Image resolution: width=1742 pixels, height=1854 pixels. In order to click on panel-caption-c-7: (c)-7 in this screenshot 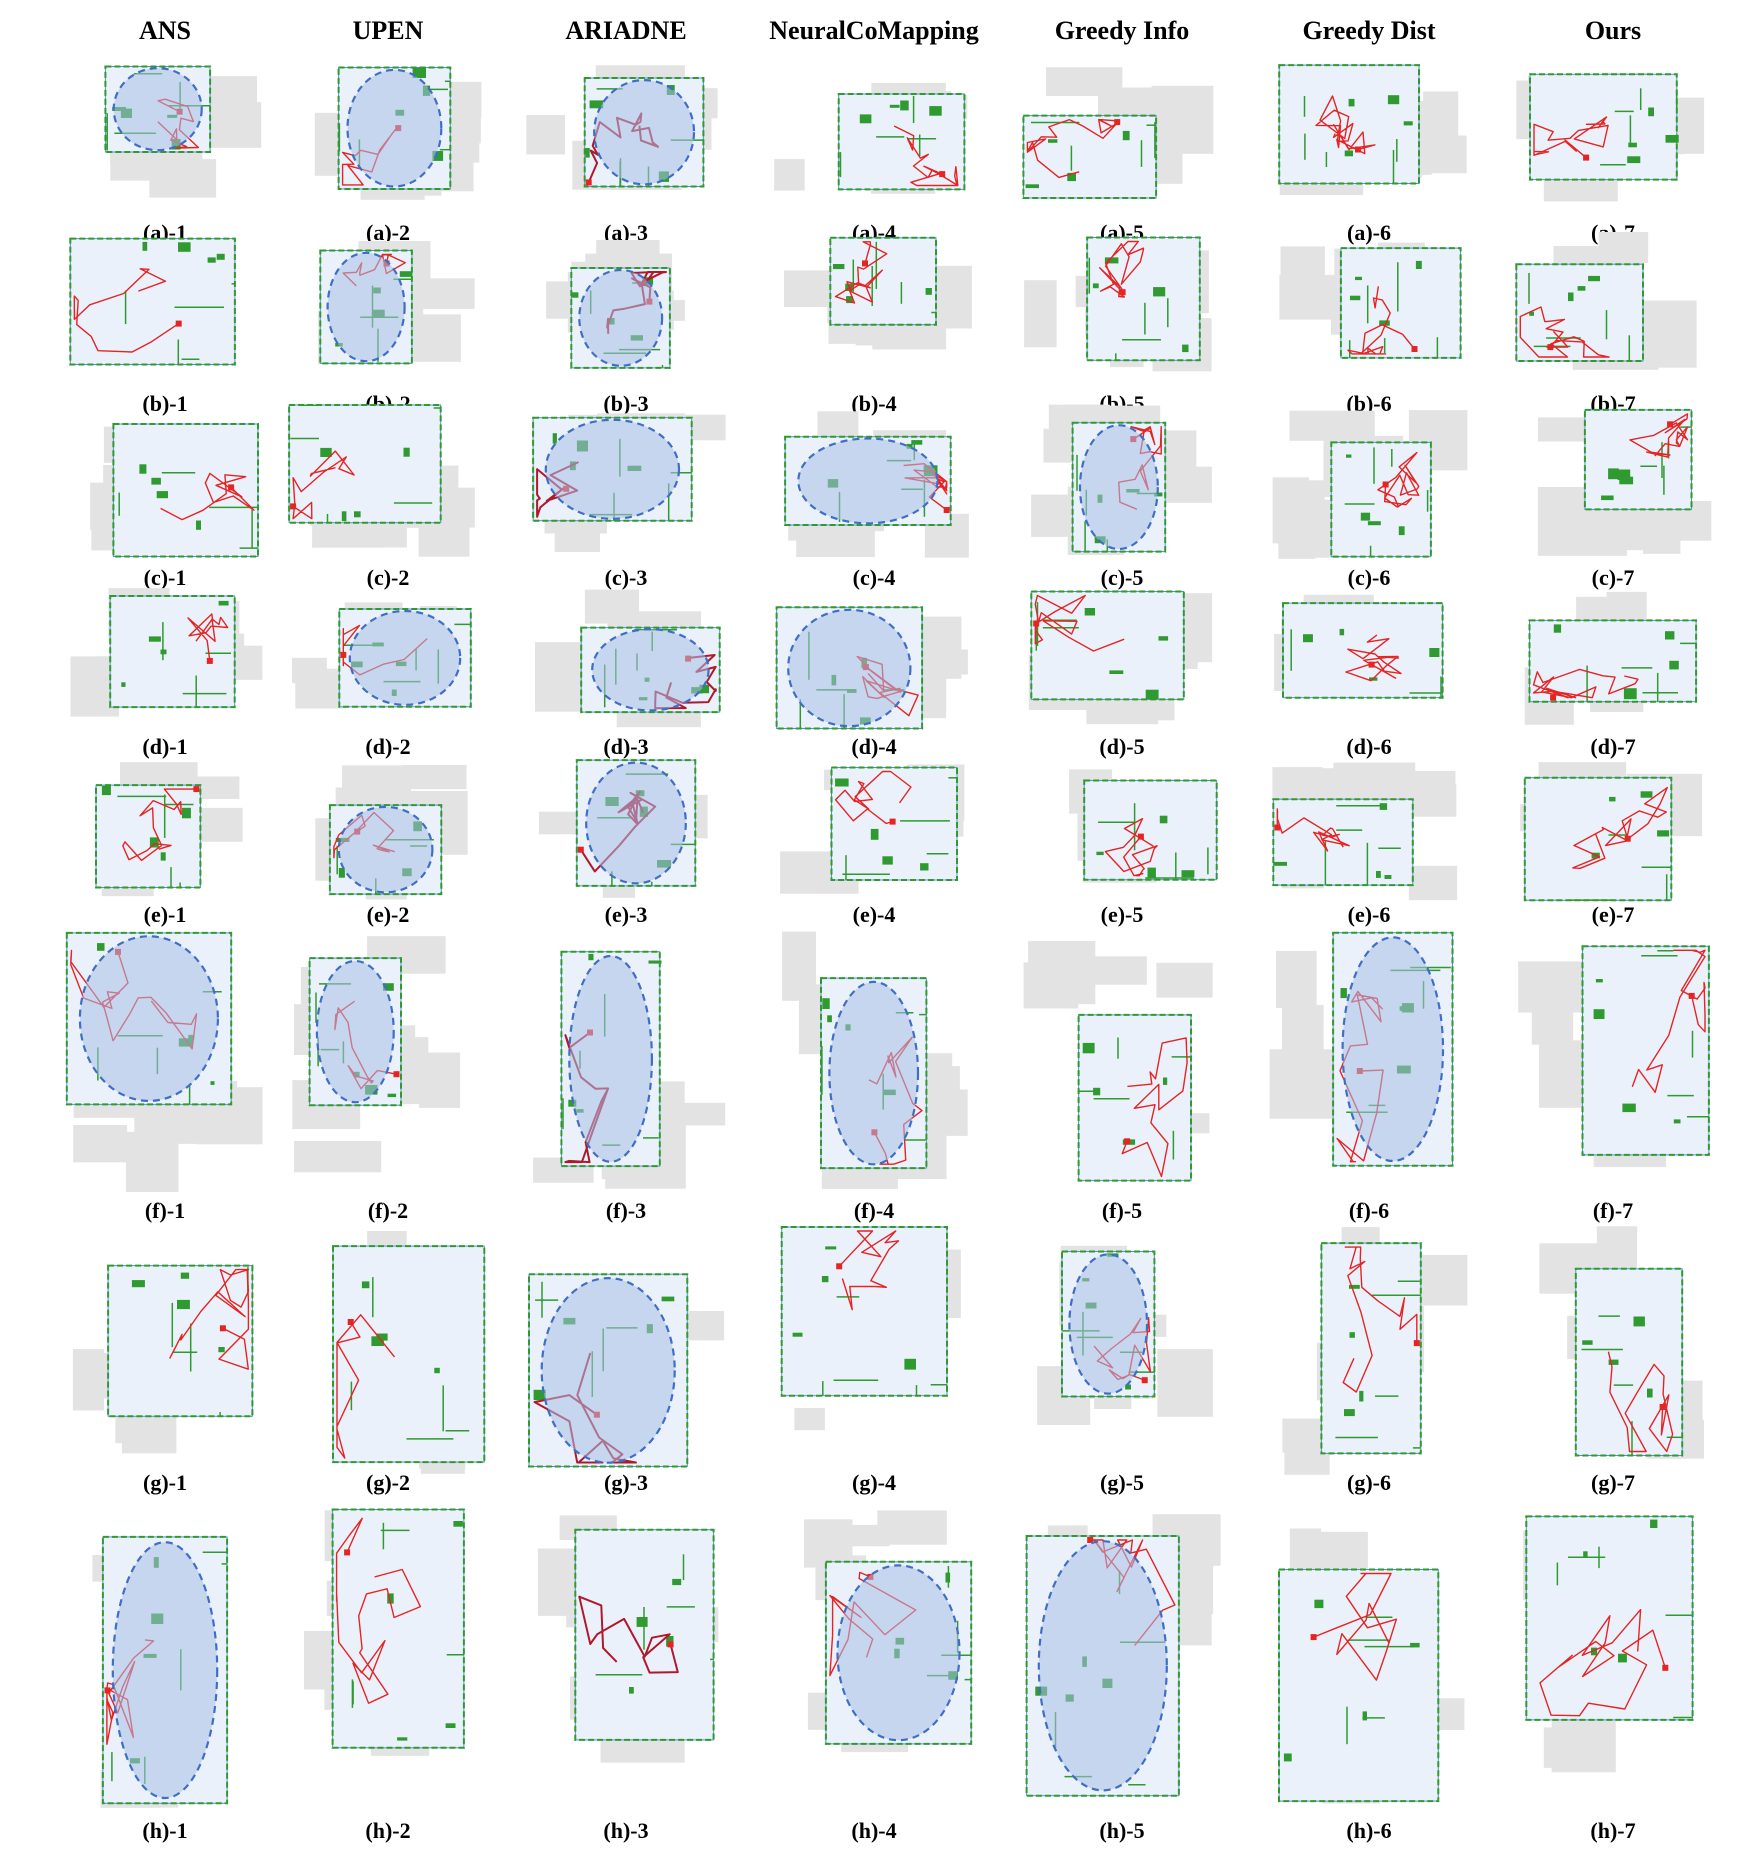, I will do `click(1613, 577)`.